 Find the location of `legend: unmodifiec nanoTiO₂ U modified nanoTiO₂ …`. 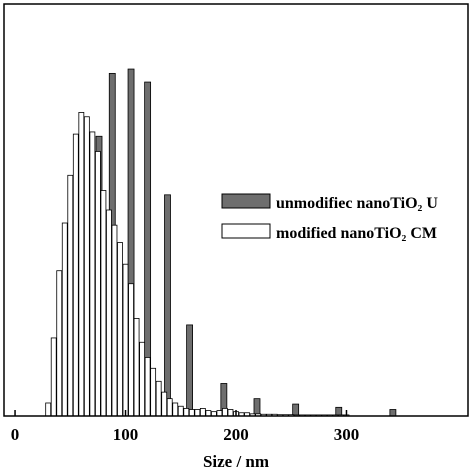

legend: unmodifiec nanoTiO₂ U modified nanoTiO₂ … is located at coordinates (329, 217).